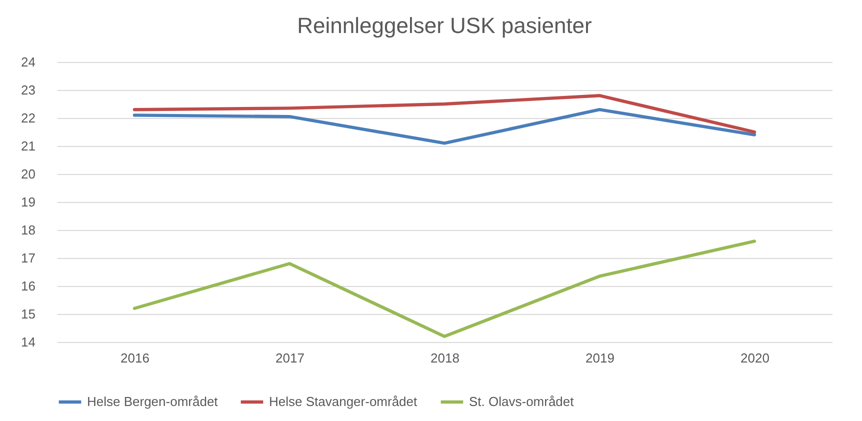 The height and width of the screenshot is (421, 862). Describe the element at coordinates (445, 358) in the screenshot. I see `x-tick-label: 2018` at that location.